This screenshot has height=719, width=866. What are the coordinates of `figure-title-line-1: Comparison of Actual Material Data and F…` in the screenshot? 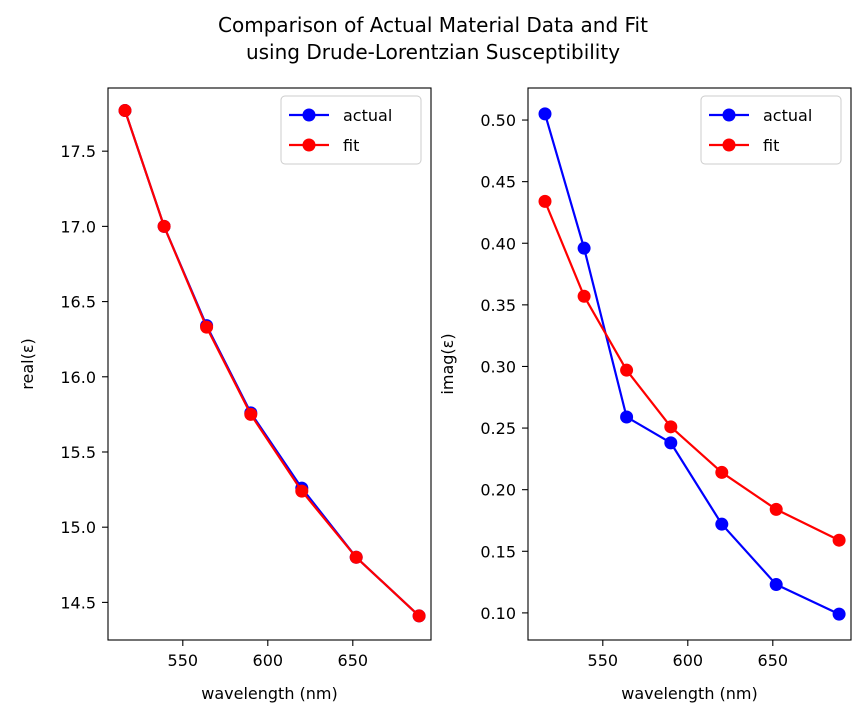 It's located at (433, 25).